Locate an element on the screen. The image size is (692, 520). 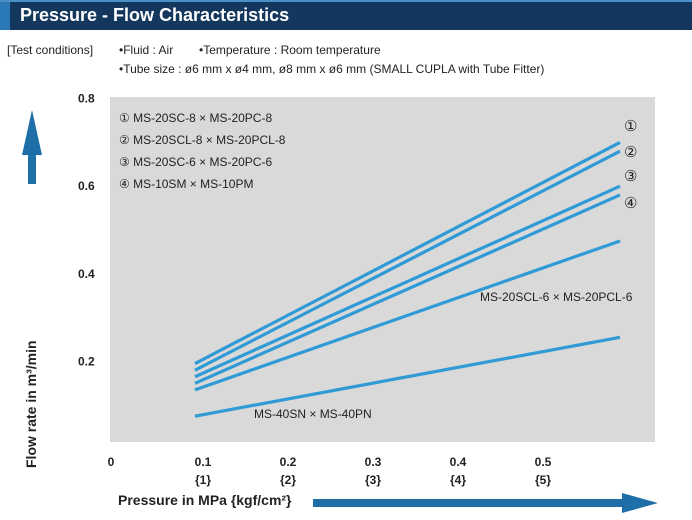
y-axis-arrow-shaft is located at coordinates (32, 169).